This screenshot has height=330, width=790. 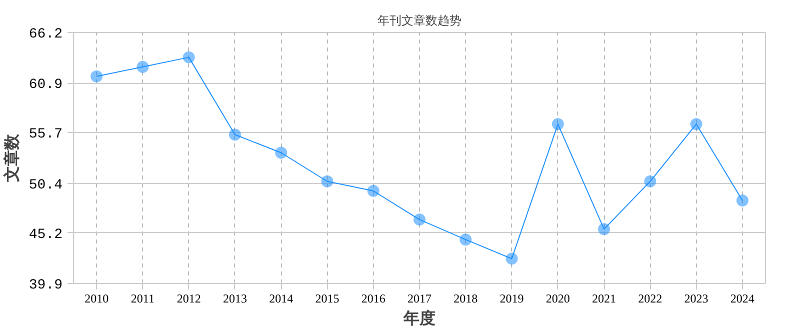 What do you see at coordinates (45, 34) in the screenshot?
I see `y-tick-label: 66.2` at bounding box center [45, 34].